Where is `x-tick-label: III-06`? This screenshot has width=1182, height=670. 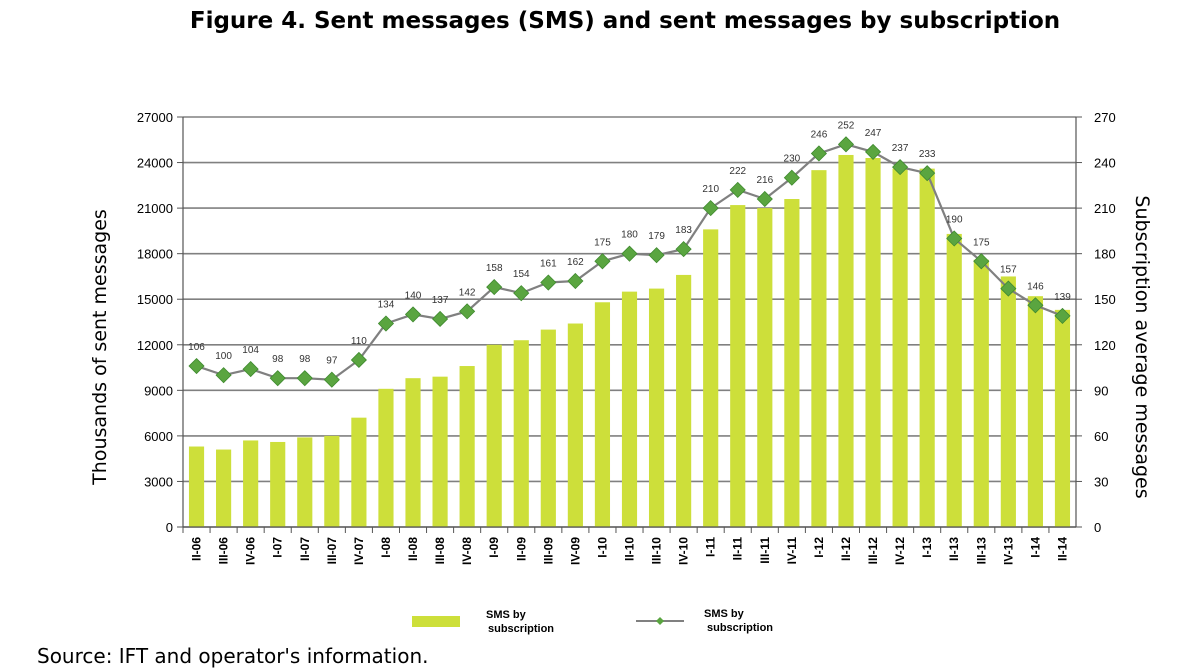
x-tick-label: III-06 is located at coordinates (224, 551).